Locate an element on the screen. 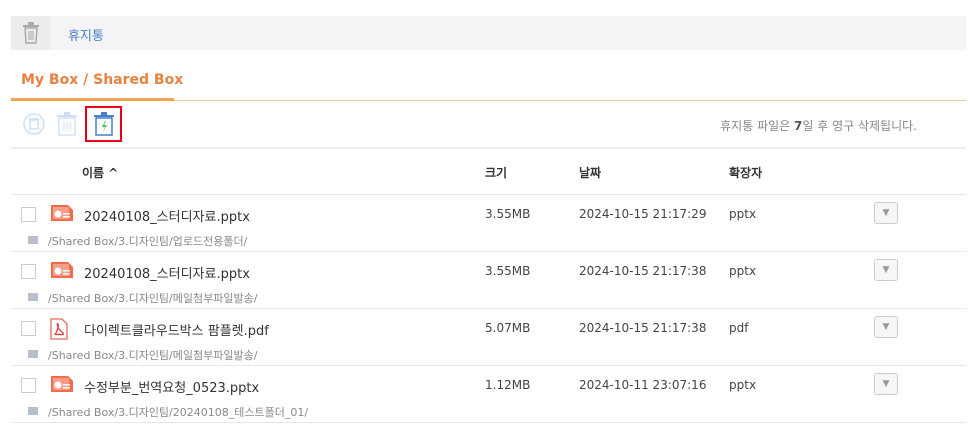 Image resolution: width=974 pixels, height=446 pixels. column-header-name: 이름 ^ is located at coordinates (100, 173).